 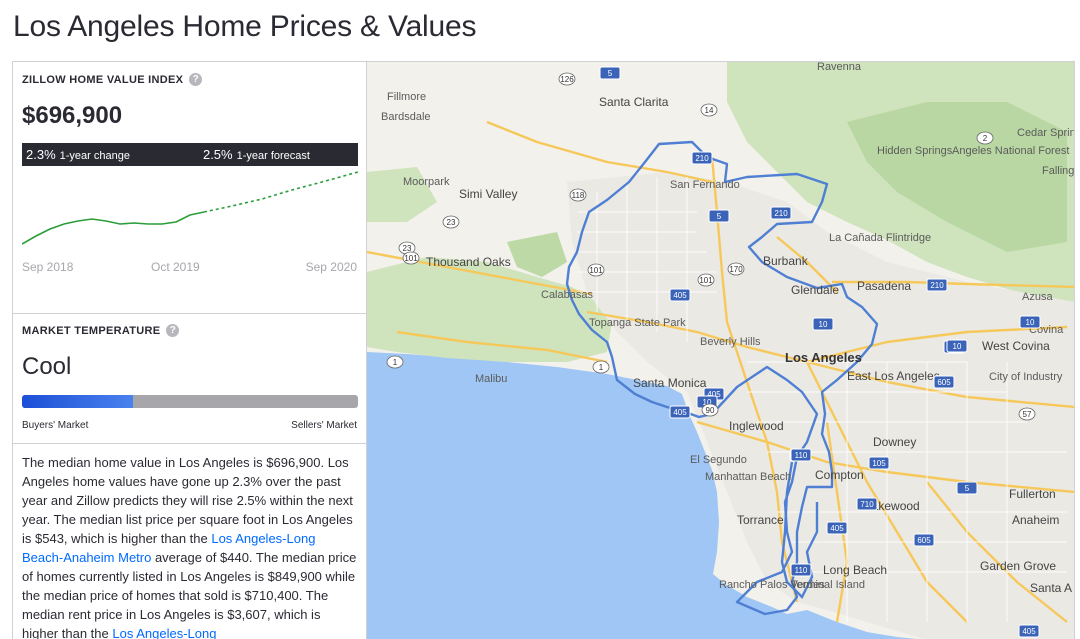 I want to click on highway-shield-number: 23, so click(x=407, y=248).